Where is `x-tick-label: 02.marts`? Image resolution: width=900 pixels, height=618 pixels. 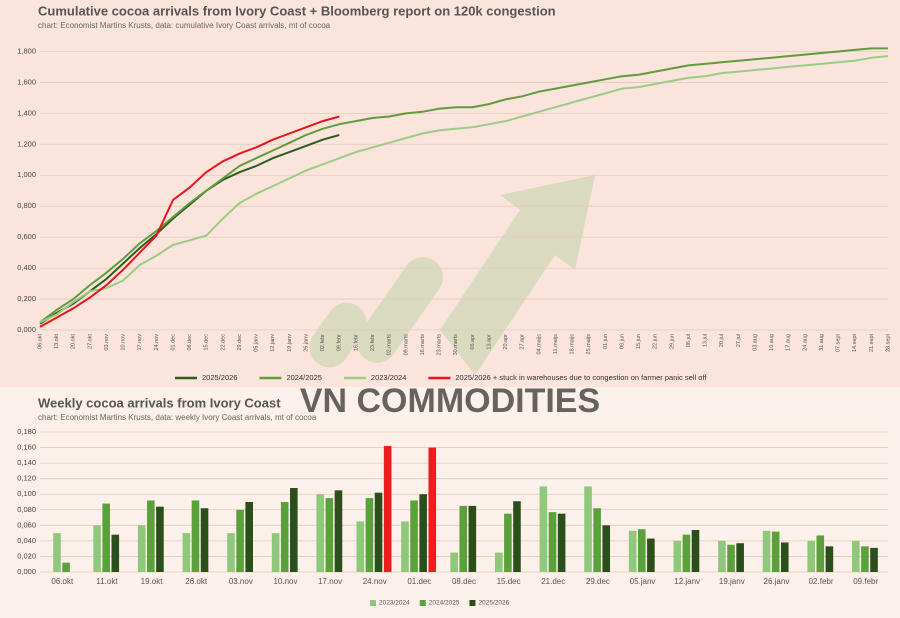 x-tick-label: 02.marts is located at coordinates (390, 345).